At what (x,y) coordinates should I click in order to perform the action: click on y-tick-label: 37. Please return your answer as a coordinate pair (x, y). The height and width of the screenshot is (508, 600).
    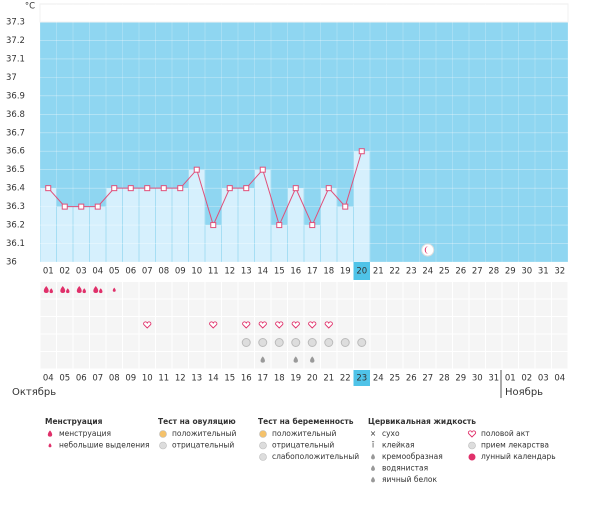
    Looking at the image, I should click on (11, 78).